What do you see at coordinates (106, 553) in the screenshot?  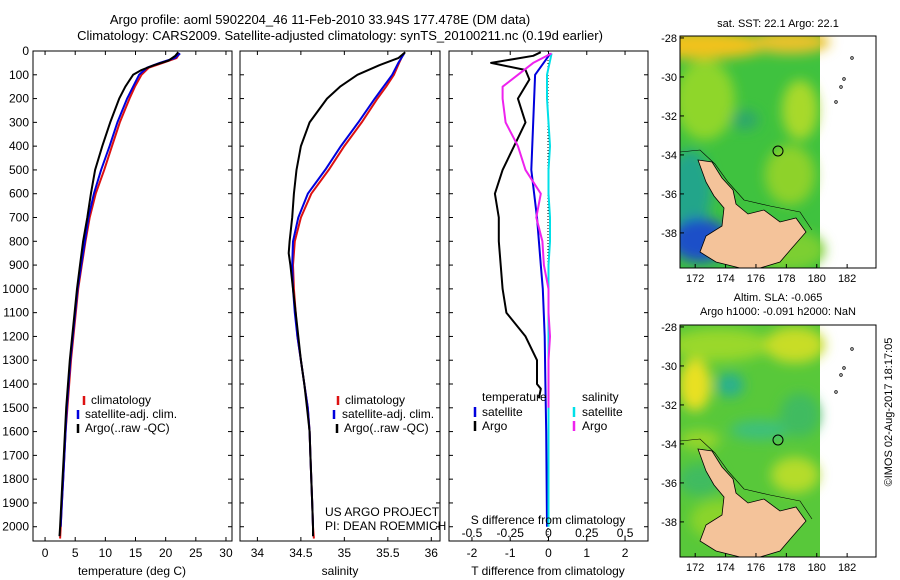 I see `x-tick-label: 10` at bounding box center [106, 553].